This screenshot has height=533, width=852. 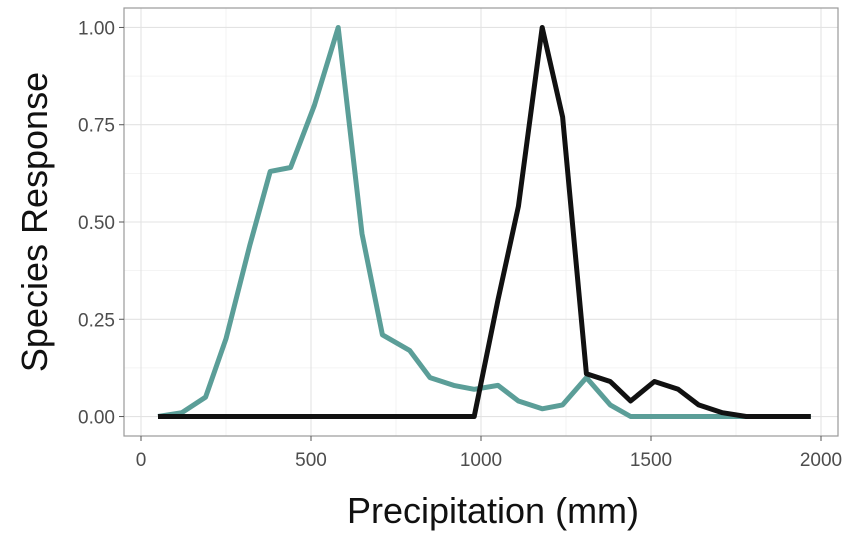 What do you see at coordinates (96, 418) in the screenshot?
I see `y-tick-label: 0.00` at bounding box center [96, 418].